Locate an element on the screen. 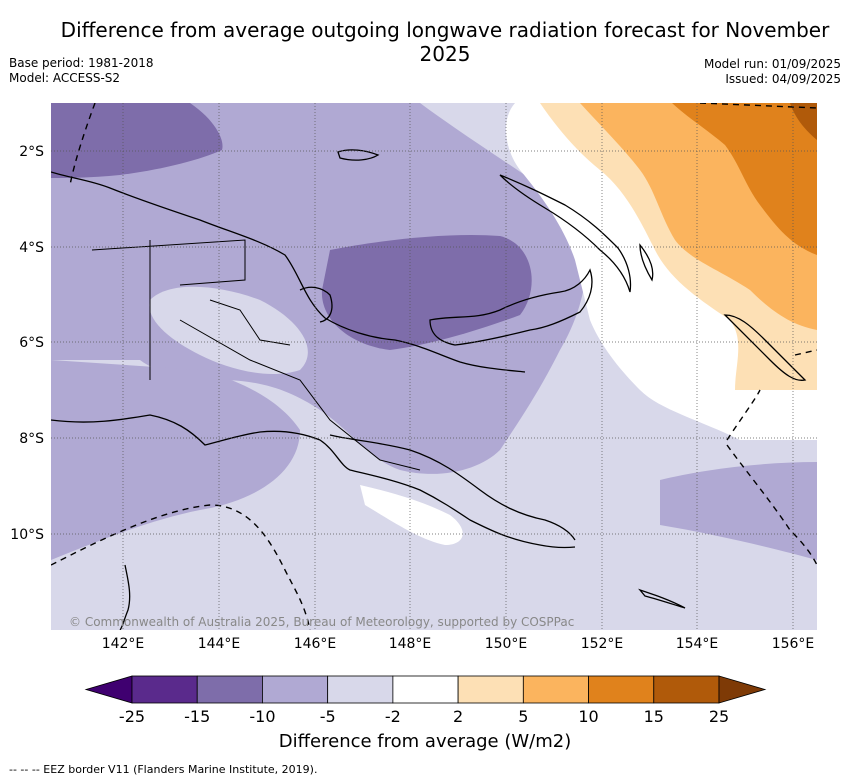  lon-tick-156e: 156°E is located at coordinates (793, 644).